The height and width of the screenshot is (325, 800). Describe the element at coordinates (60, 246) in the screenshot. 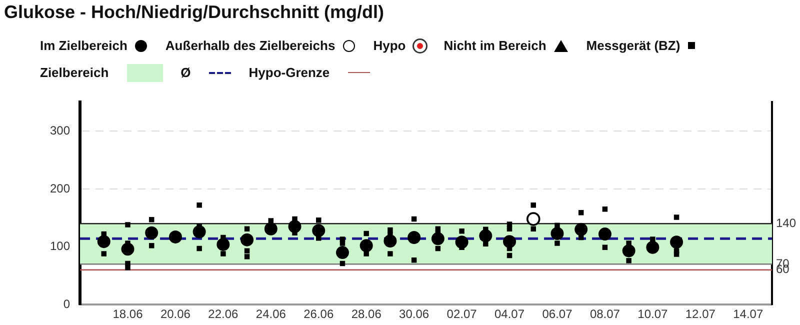

I see `y-tick-label: 100` at that location.